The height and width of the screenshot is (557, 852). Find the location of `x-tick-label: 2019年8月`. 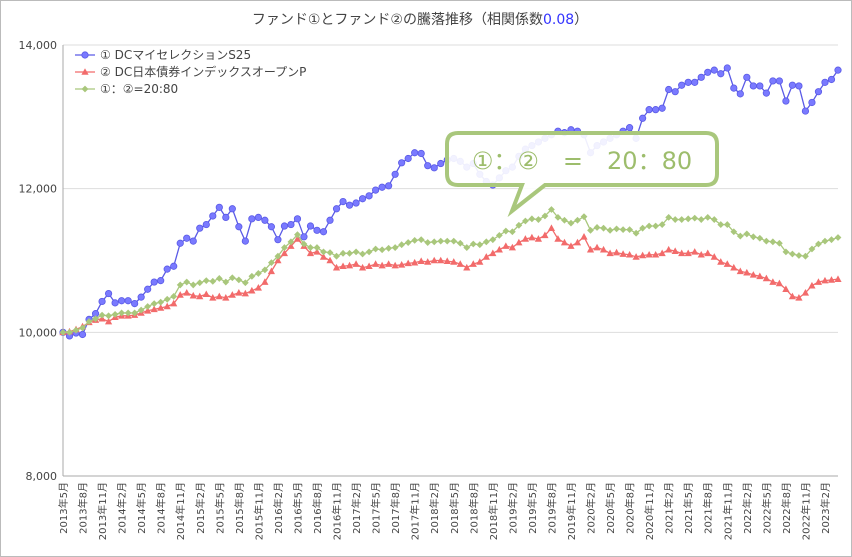

x-tick-label: 2019年8月 is located at coordinates (551, 508).